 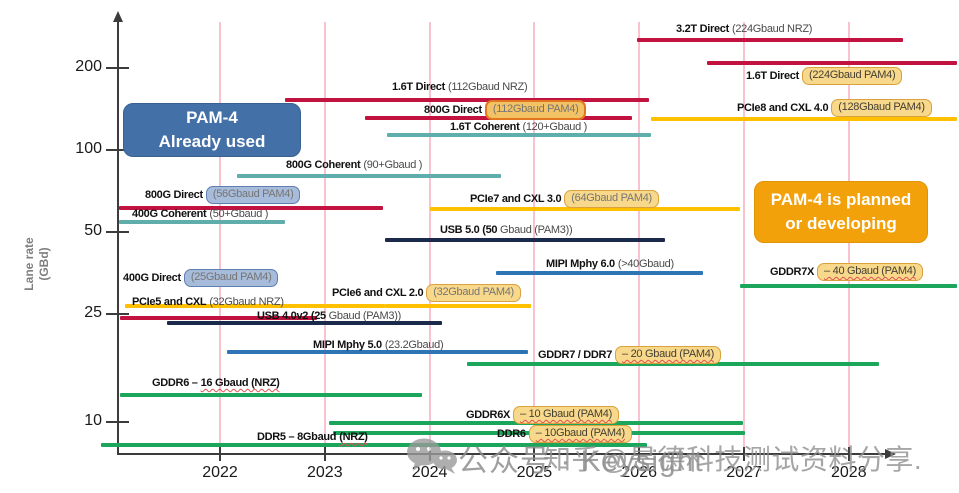 What do you see at coordinates (118, 237) in the screenshot?
I see `y-axis-line` at bounding box center [118, 237].